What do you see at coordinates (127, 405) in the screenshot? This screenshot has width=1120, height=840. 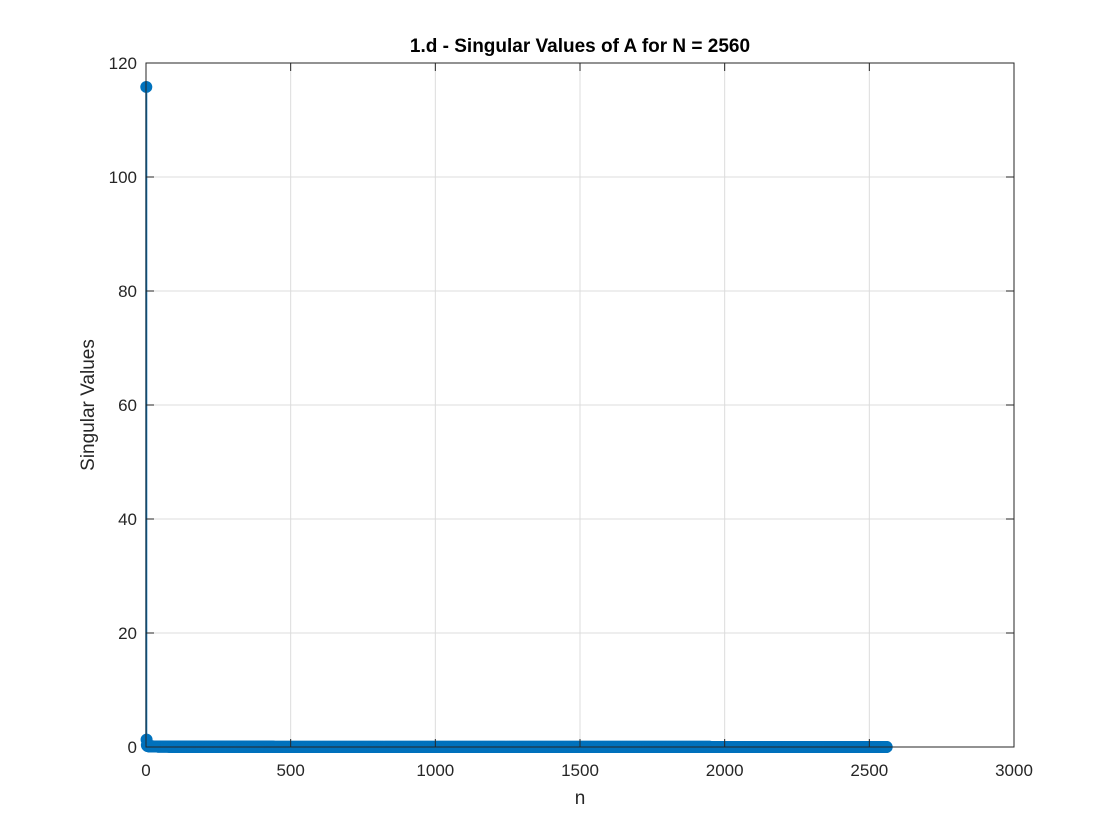 I see `y-tick-label: 60` at bounding box center [127, 405].